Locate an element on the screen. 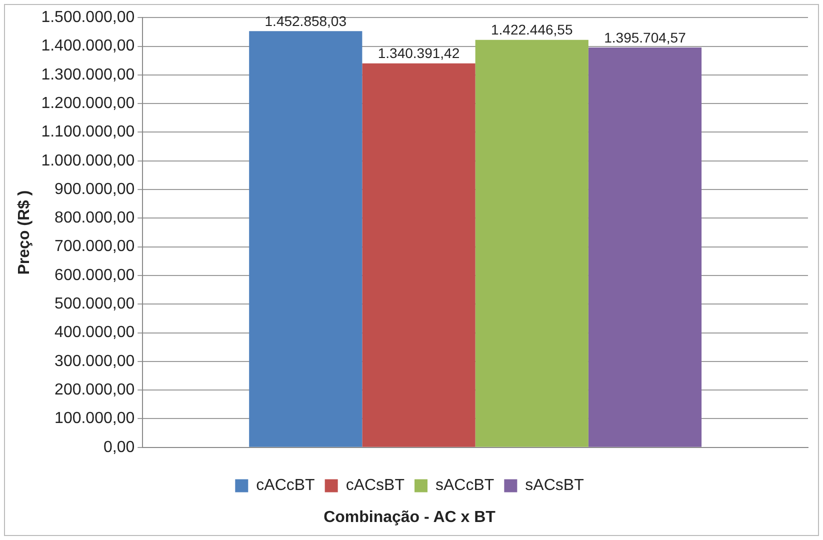 The image size is (823, 540). y-tick-label: 1.500.000,00 is located at coordinates (88, 17).